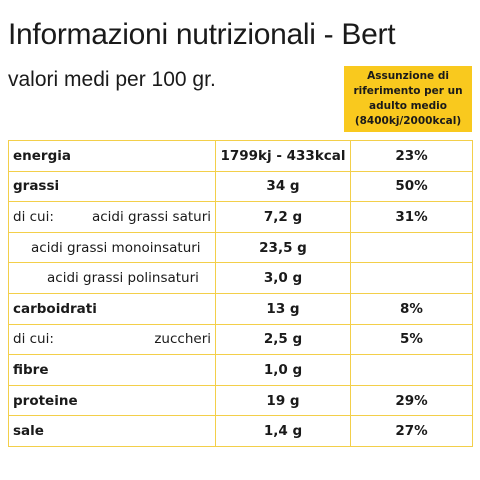 This screenshot has width=480, height=480. I want to click on badge-line: adulto medio, so click(408, 106).